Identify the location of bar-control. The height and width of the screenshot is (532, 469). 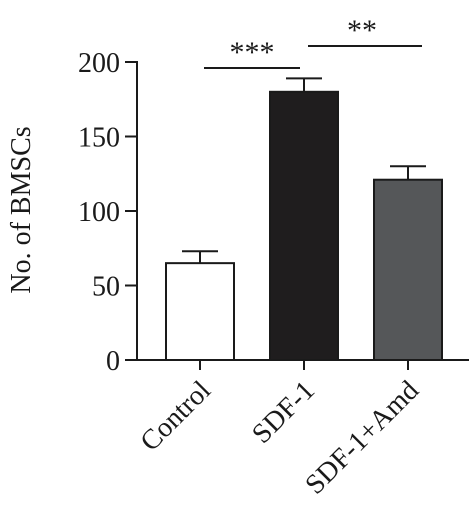
(200, 311).